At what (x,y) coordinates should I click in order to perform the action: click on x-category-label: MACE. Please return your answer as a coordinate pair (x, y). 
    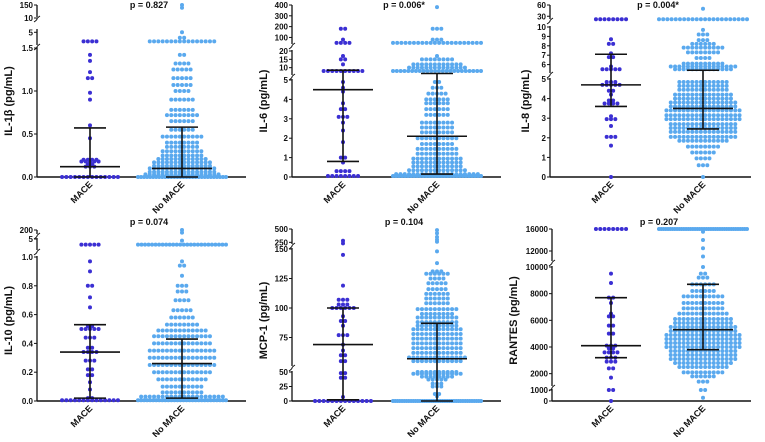
    Looking at the image, I should click on (603, 192).